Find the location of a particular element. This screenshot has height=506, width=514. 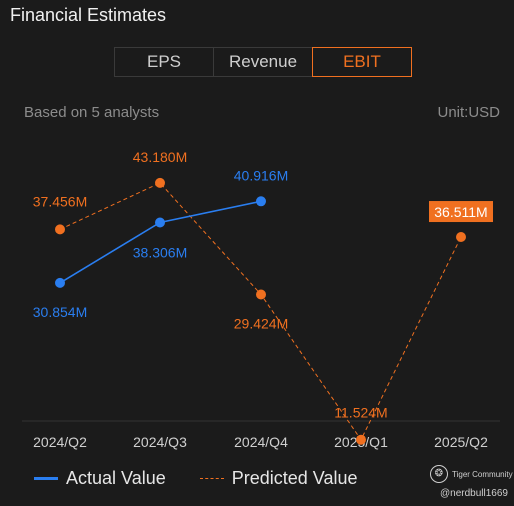

watermark: ❂ Tiger Community is located at coordinates (471, 474).